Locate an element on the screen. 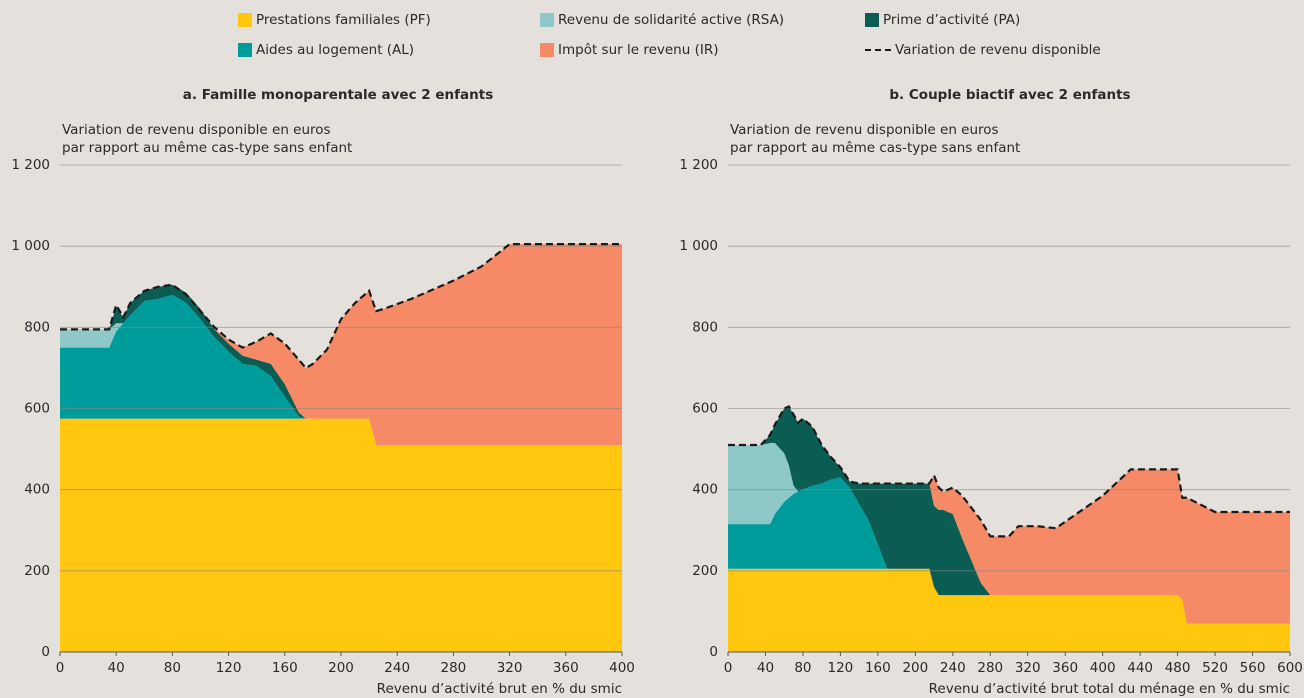 The width and height of the screenshot is (1304, 698). x-axis-label: Revenu d’activité brut en % du smic is located at coordinates (499, 689).